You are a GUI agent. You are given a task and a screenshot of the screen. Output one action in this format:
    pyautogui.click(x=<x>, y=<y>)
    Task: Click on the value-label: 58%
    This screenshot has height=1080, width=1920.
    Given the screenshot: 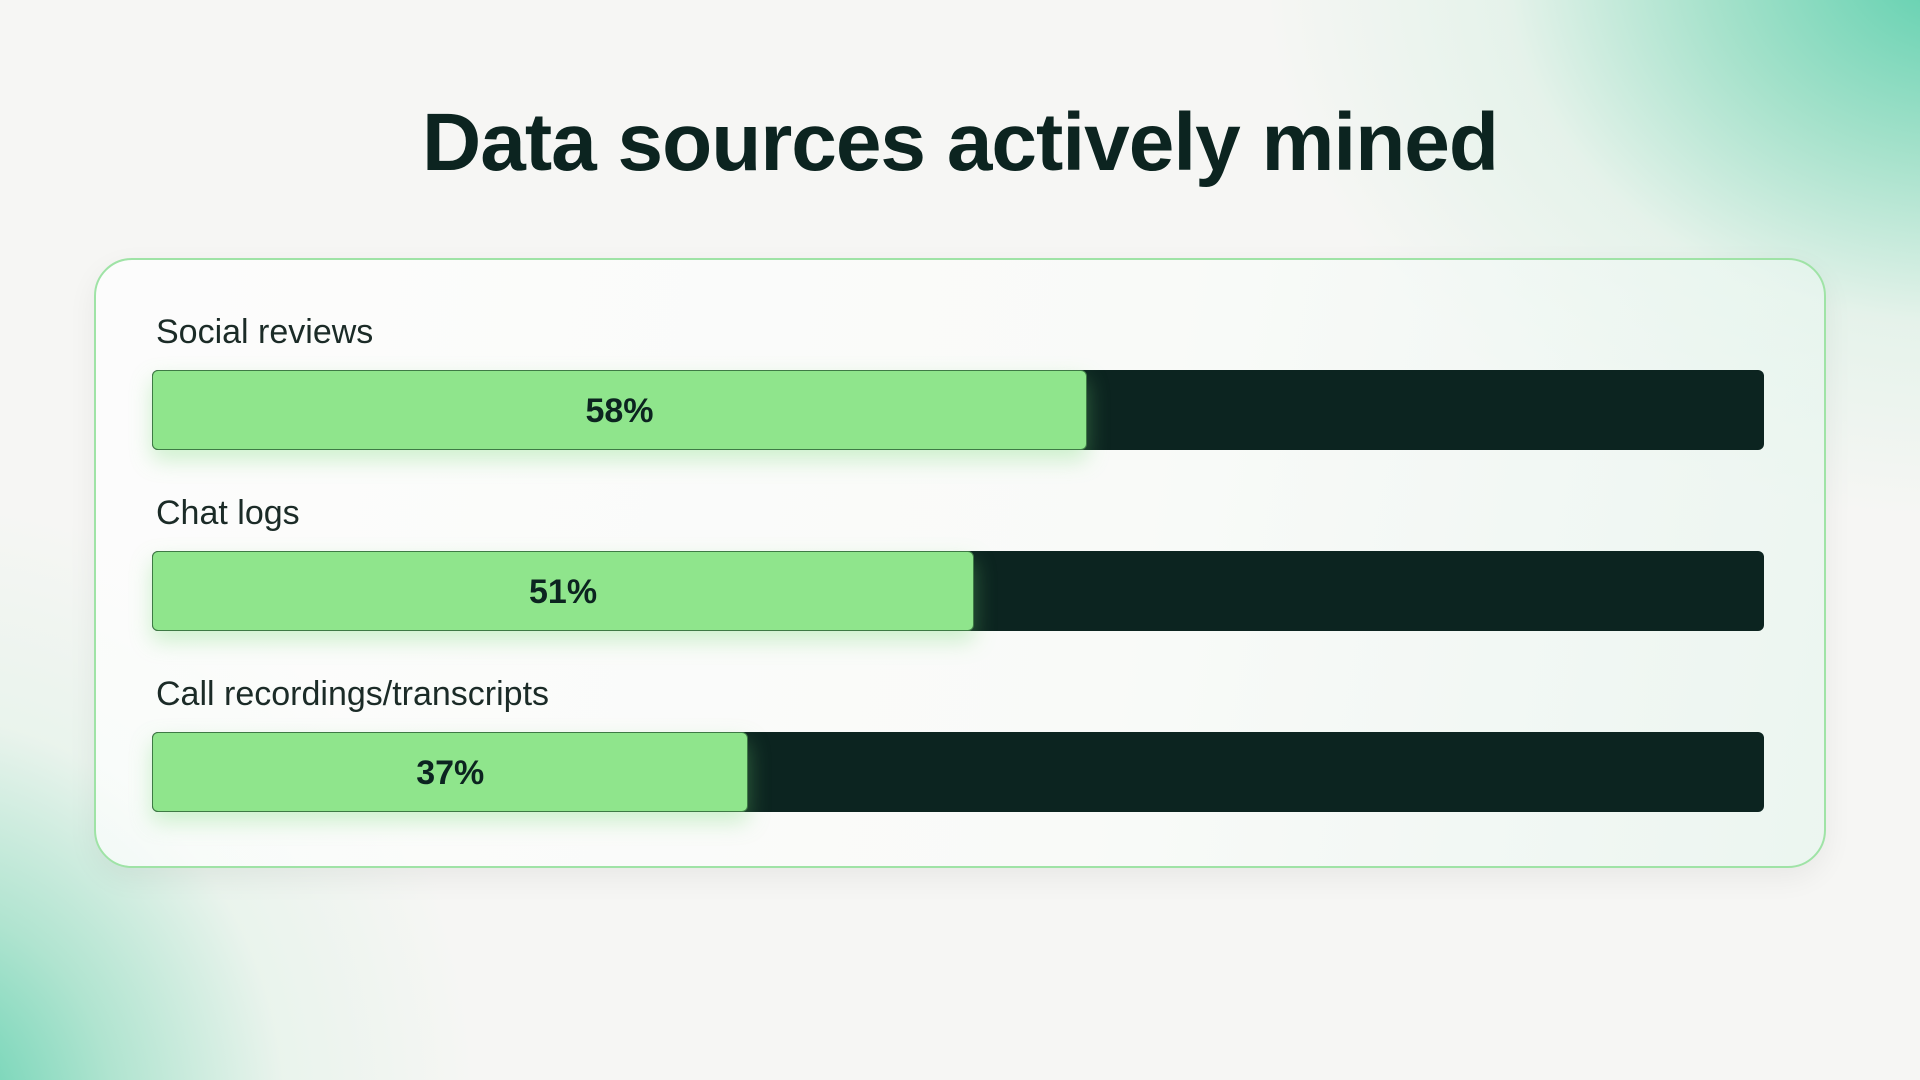 What is the action you would take?
    pyautogui.click(x=619, y=411)
    